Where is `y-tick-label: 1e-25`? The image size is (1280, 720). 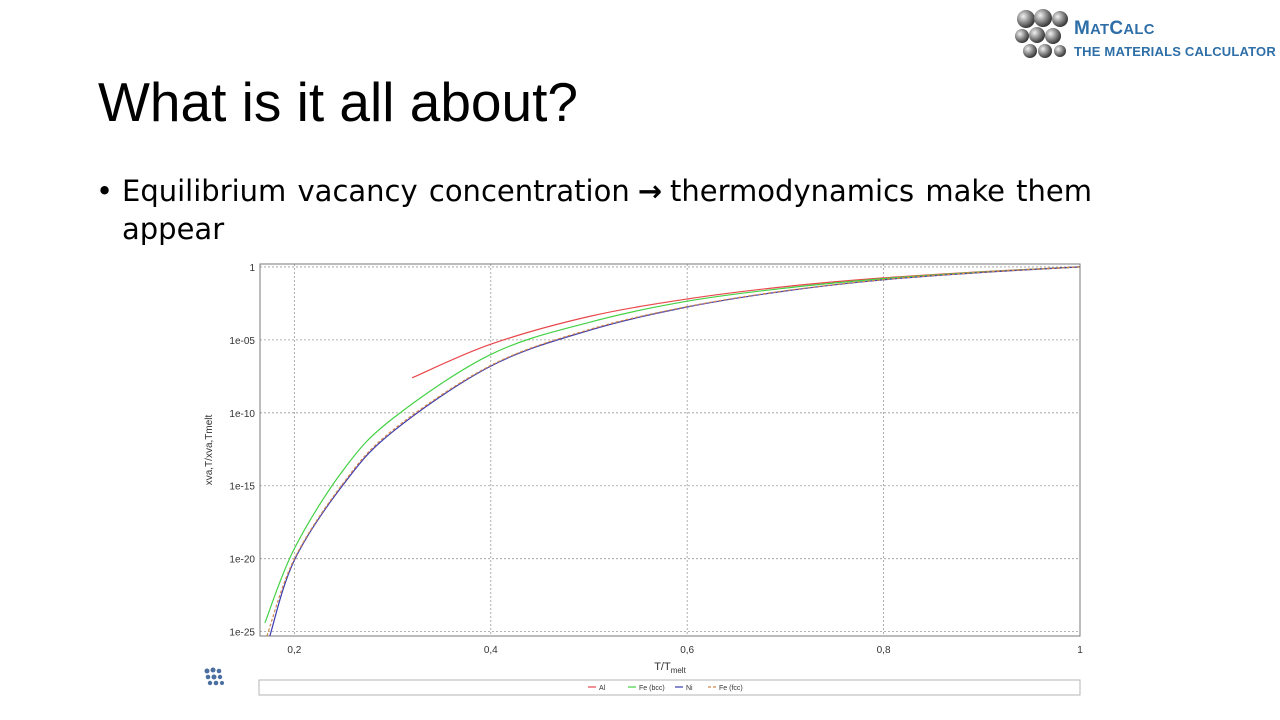 y-tick-label: 1e-25 is located at coordinates (242, 633).